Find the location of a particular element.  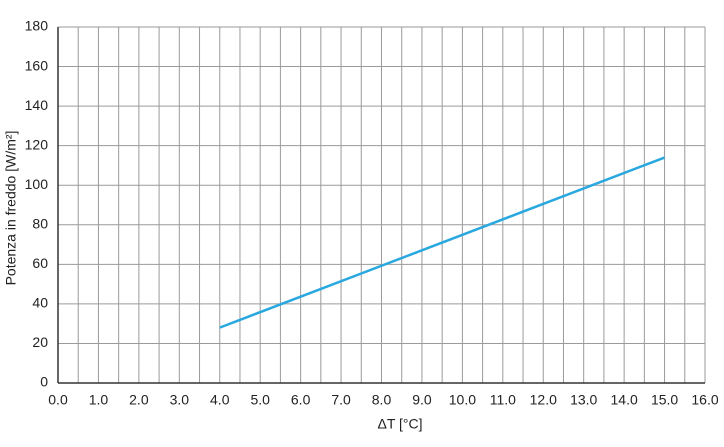

y-tick-label: 0 is located at coordinates (44, 382).